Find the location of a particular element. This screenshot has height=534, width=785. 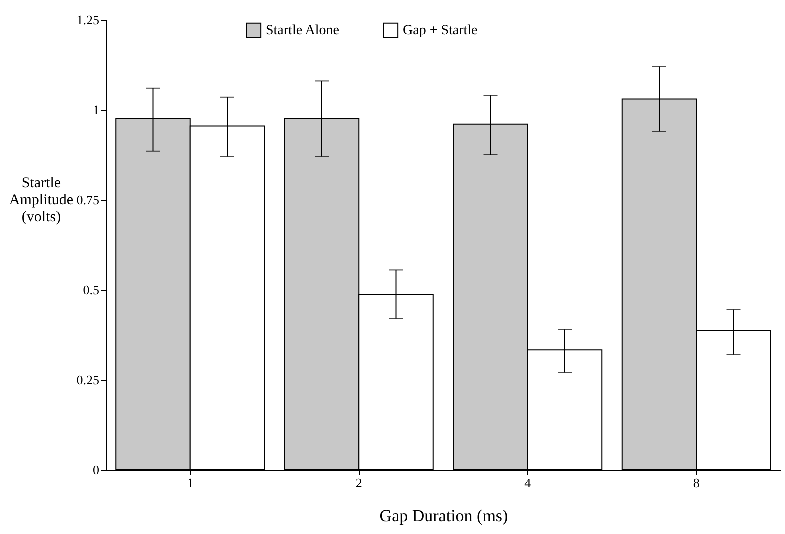

x-tick-label: 2 is located at coordinates (359, 483).